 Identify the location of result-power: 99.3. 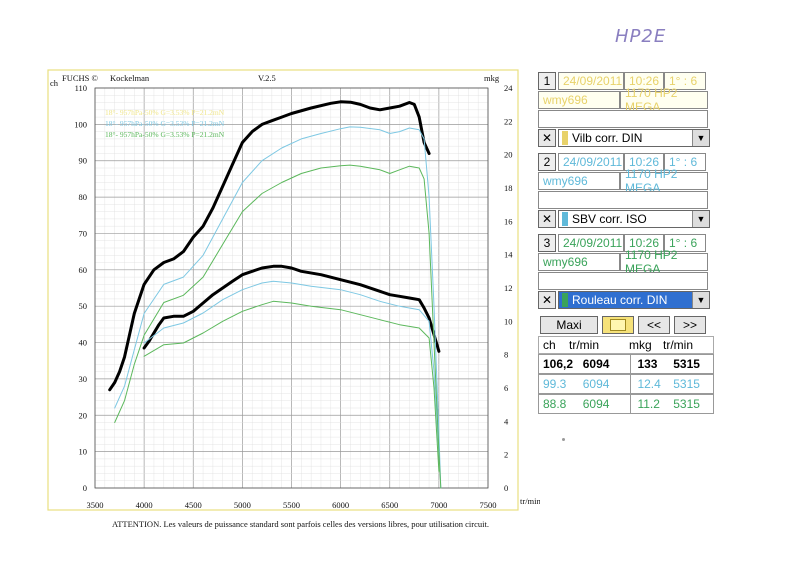
(555, 384).